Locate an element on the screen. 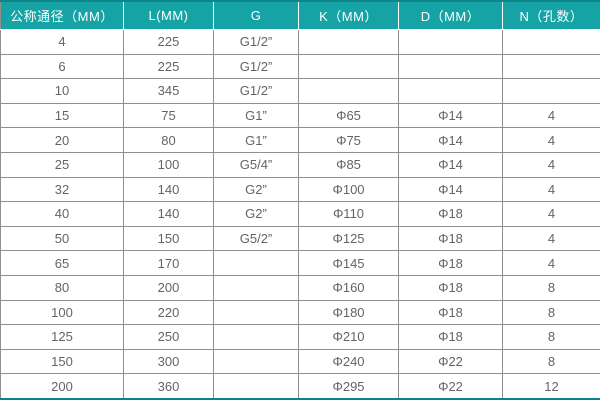  table-row: 100 220 Φ180 Φ18 8 is located at coordinates (300, 312).